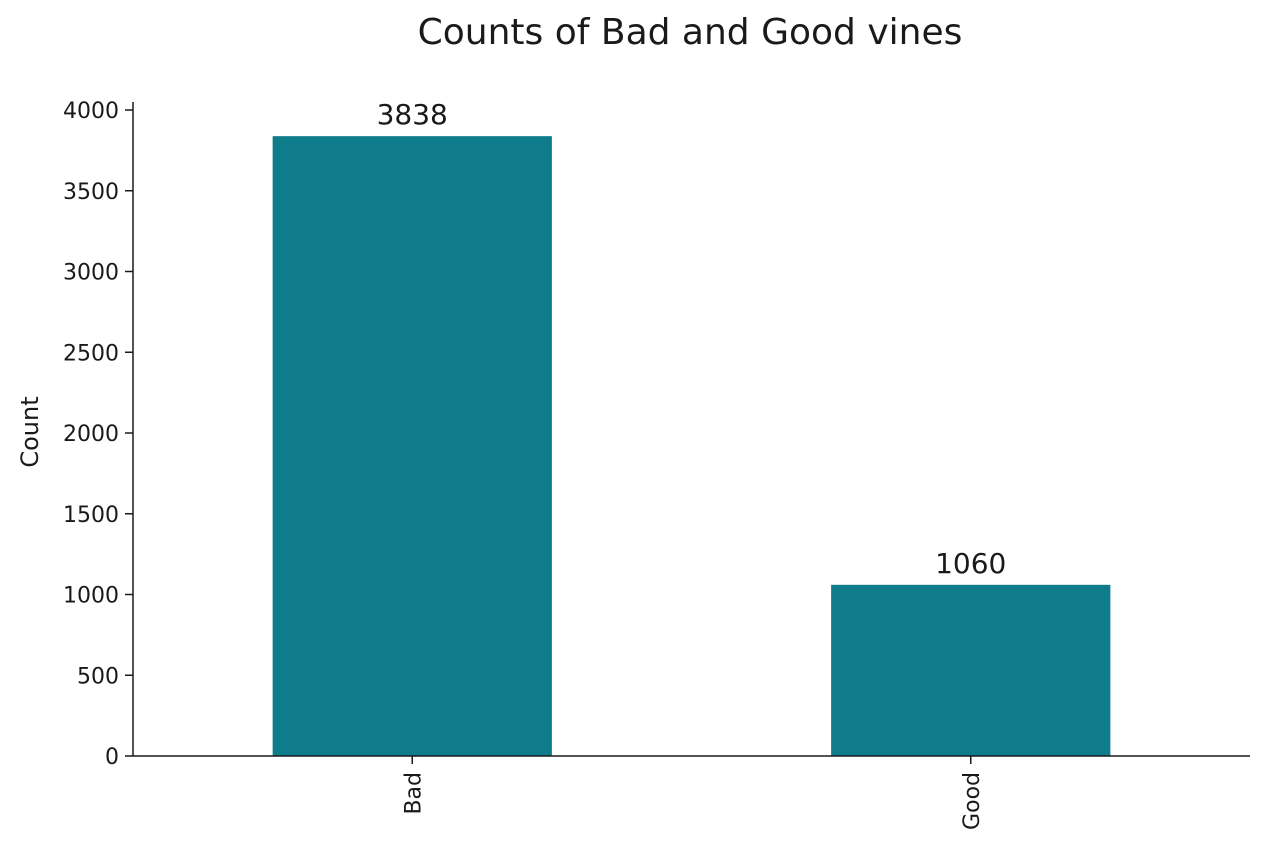 Image resolution: width=1284 pixels, height=864 pixels. What do you see at coordinates (413, 793) in the screenshot?
I see `x-tick-label-bad: Bad` at bounding box center [413, 793].